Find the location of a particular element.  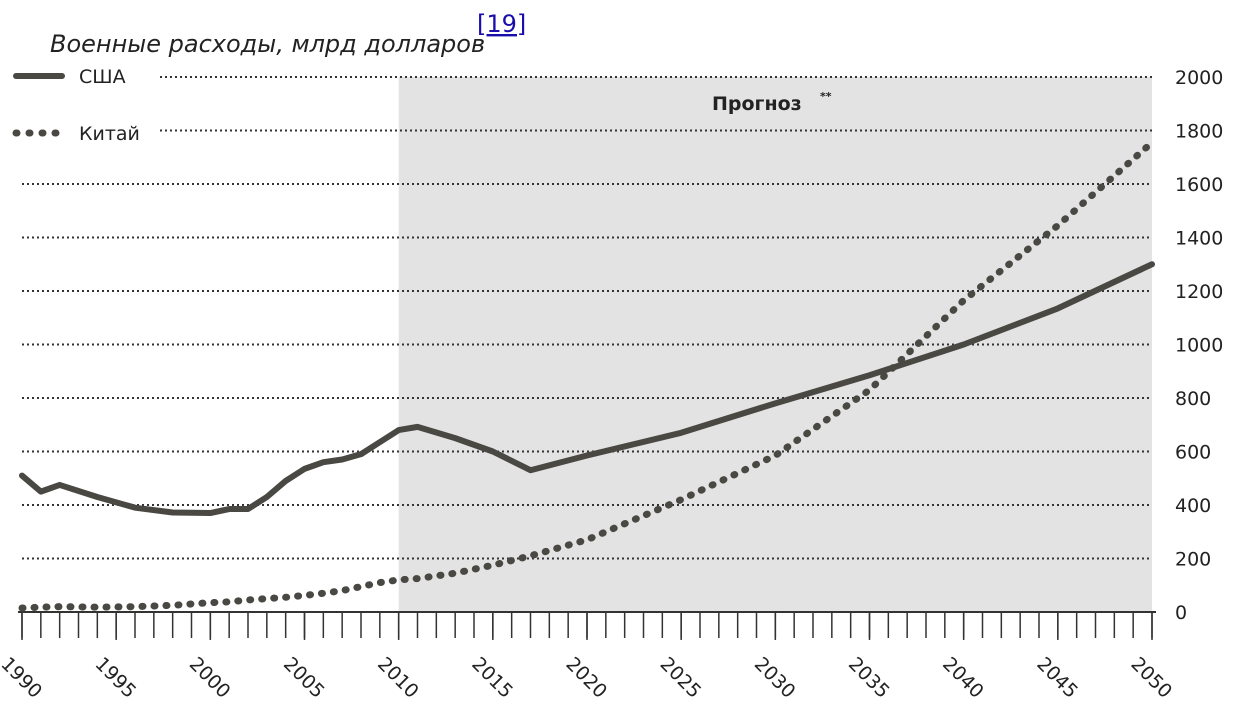

y-tick-label: 2000 is located at coordinates (1199, 78).